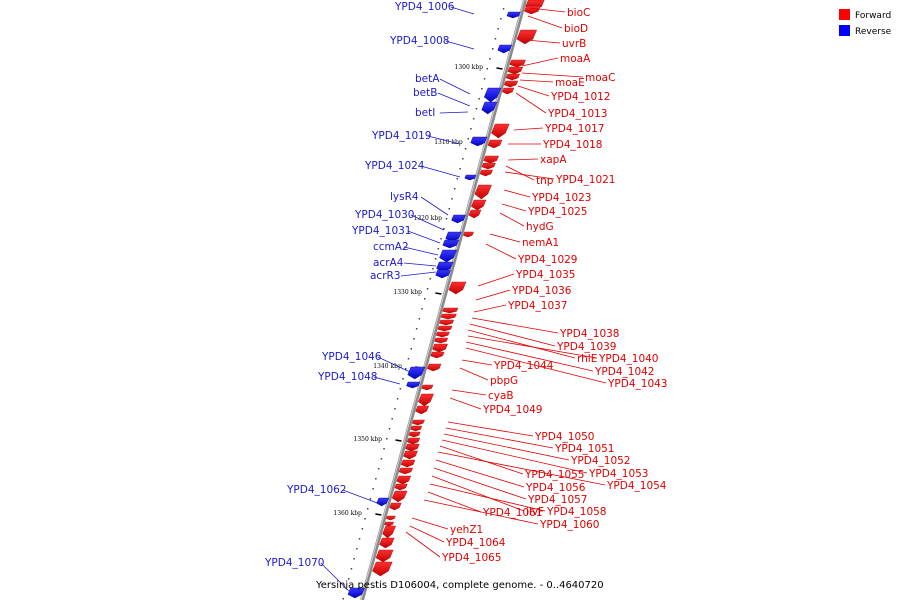  Describe the element at coordinates (578, 13) in the screenshot. I see `forward-gene-label: bioC` at that location.